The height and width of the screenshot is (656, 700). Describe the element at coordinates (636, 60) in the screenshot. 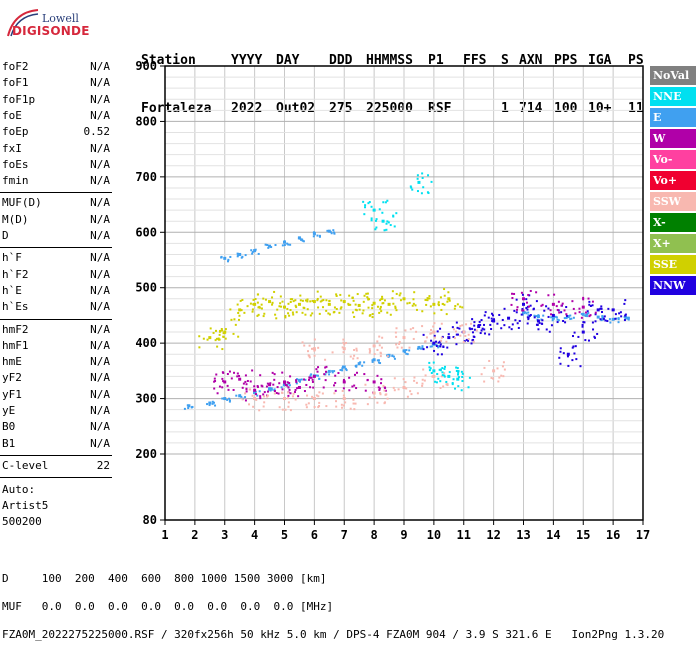

I see `header-row1-cell-11: PS` at that location.